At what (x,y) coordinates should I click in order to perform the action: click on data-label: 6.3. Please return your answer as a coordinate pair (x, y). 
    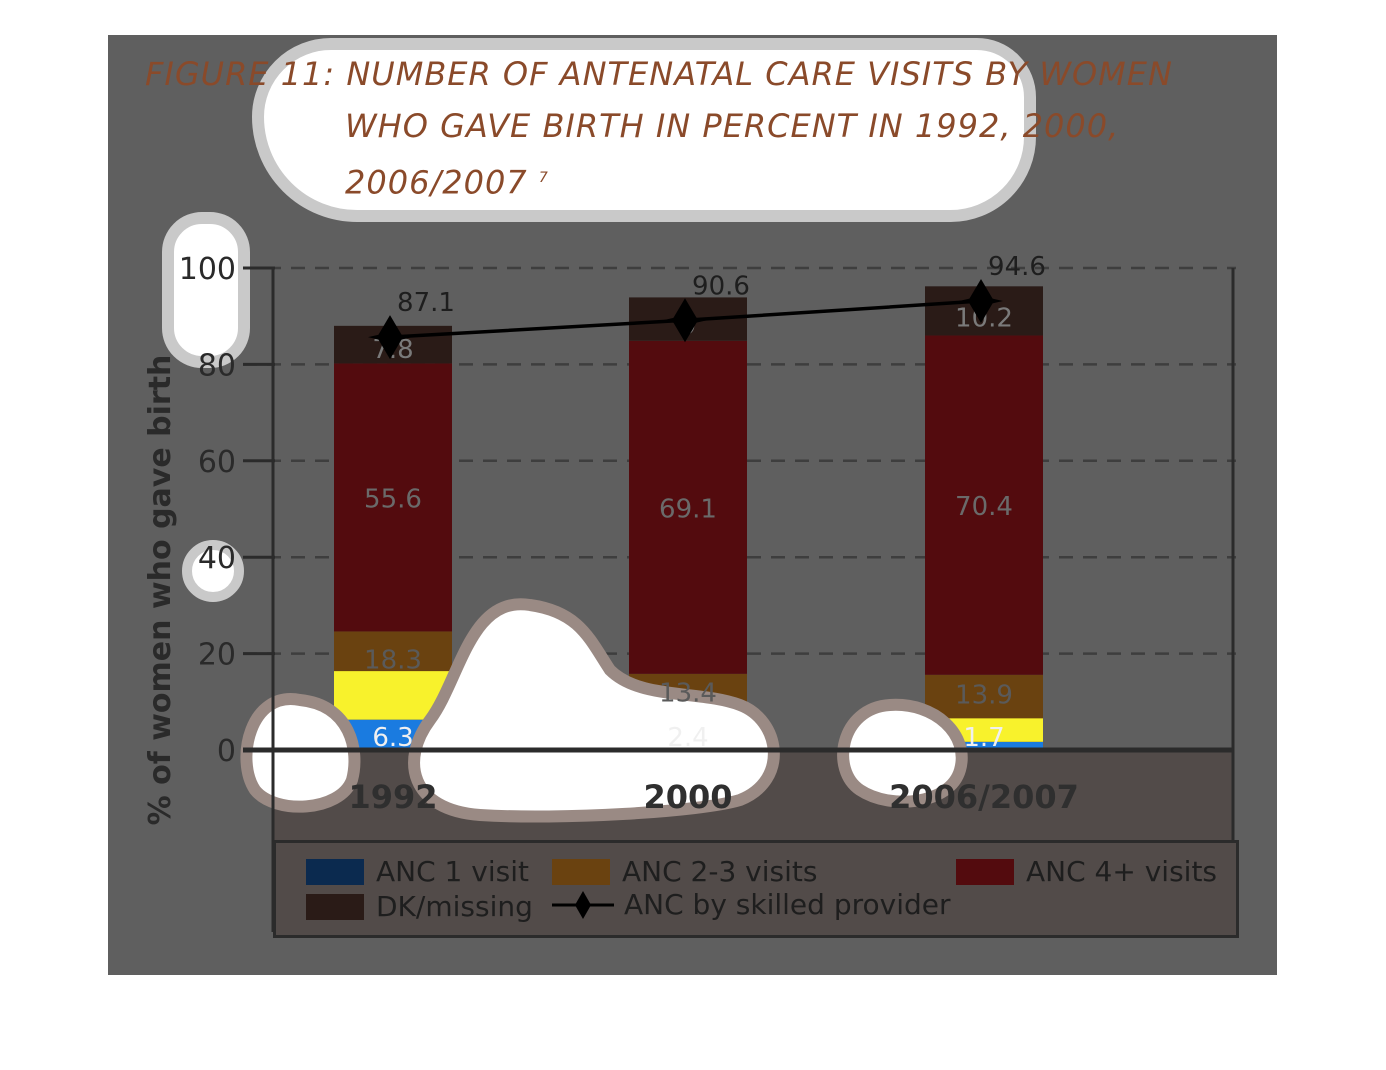
    Looking at the image, I should click on (392, 738).